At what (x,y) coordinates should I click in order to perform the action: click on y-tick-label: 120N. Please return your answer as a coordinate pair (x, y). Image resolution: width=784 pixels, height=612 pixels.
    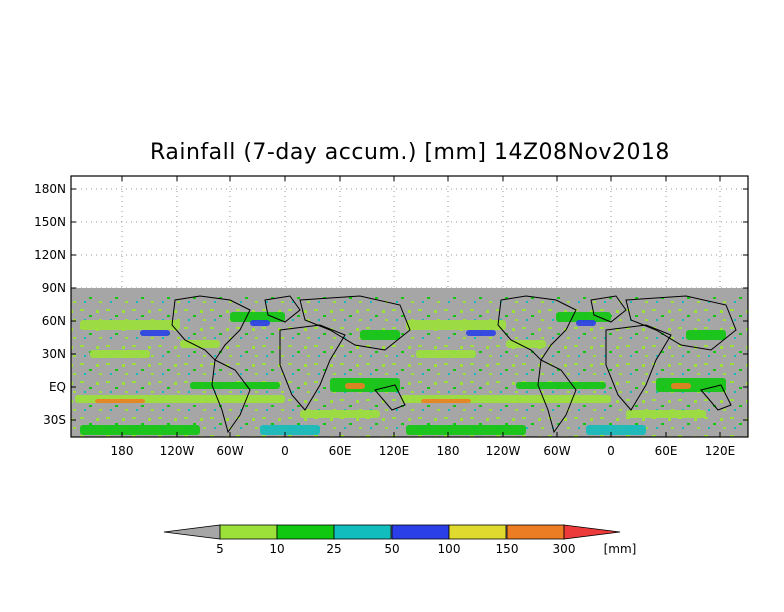
    Looking at the image, I should click on (50, 255).